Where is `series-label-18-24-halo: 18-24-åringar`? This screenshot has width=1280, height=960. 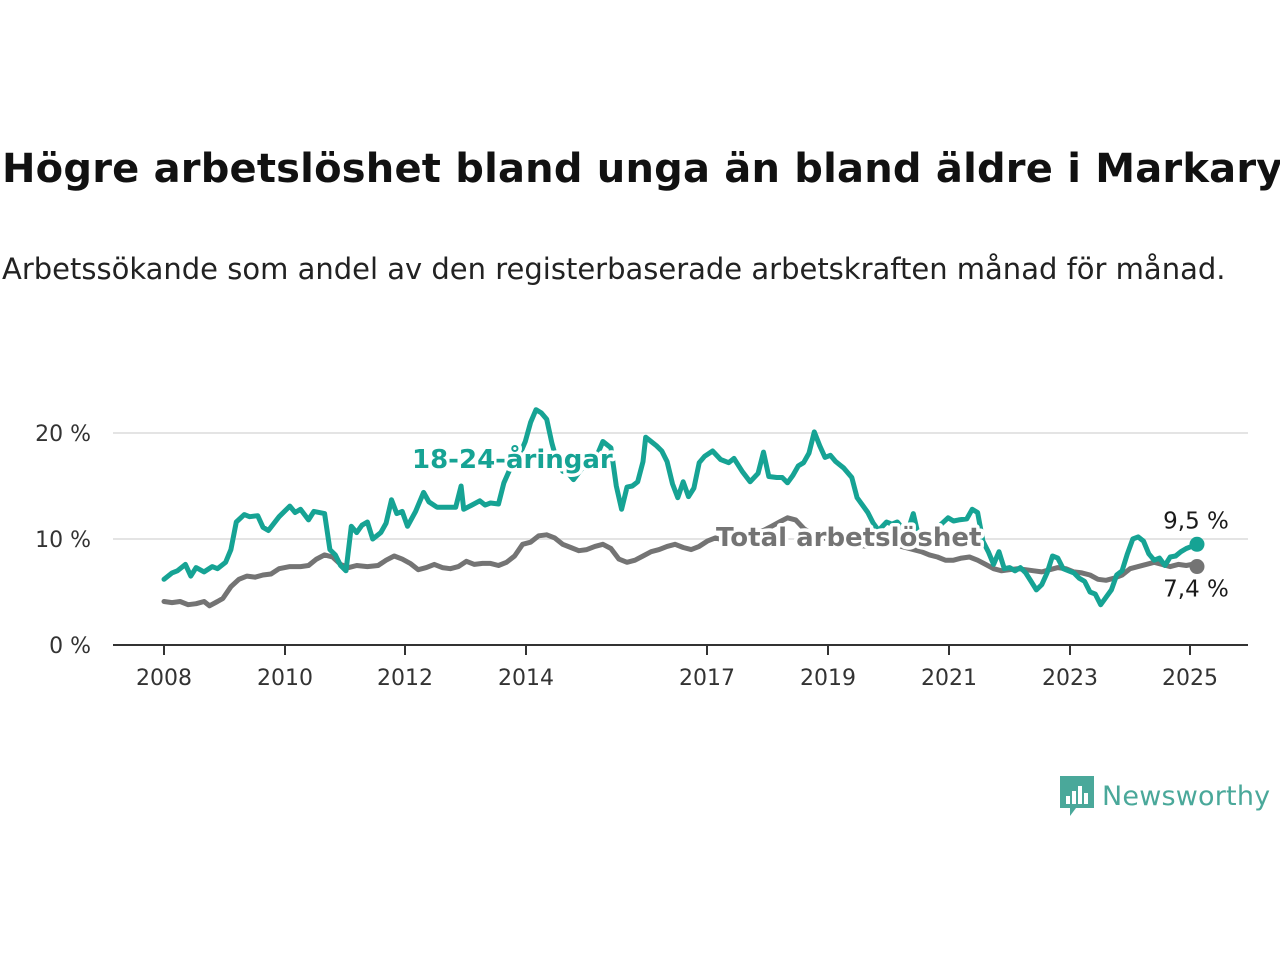 series-label-18-24-halo: 18-24-åringar is located at coordinates (512, 459).